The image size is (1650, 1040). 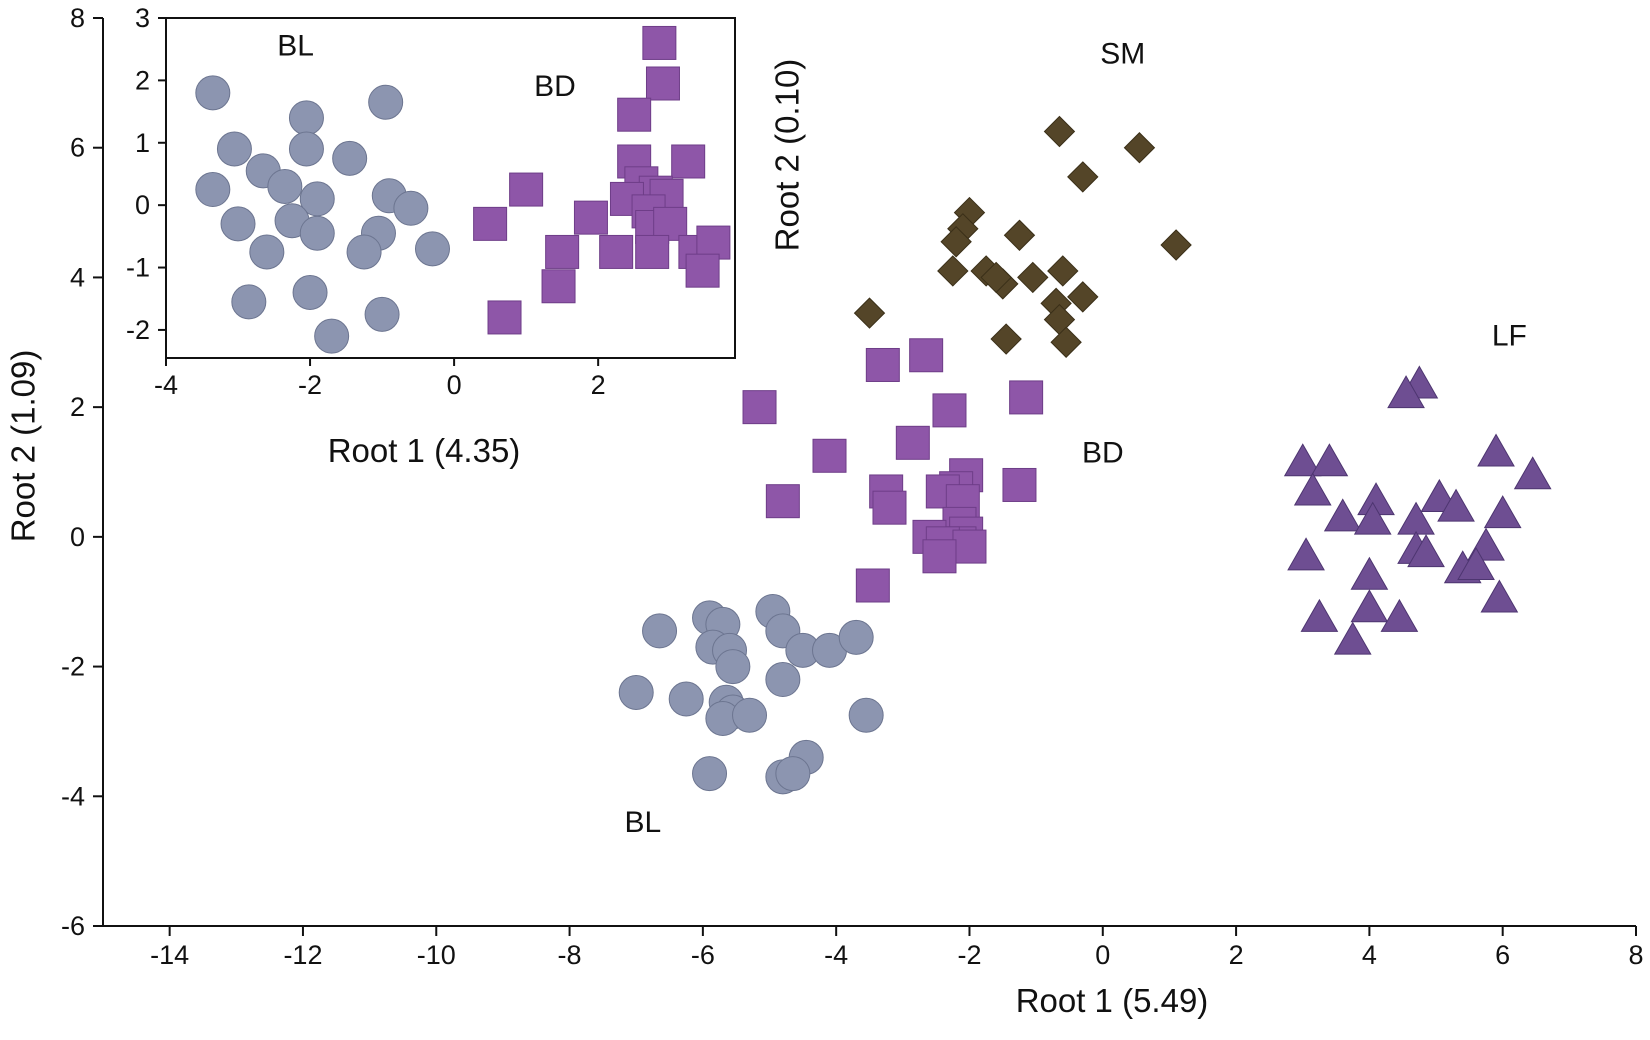 I want to click on main-x-tick-label: 4, so click(x=1369, y=955).